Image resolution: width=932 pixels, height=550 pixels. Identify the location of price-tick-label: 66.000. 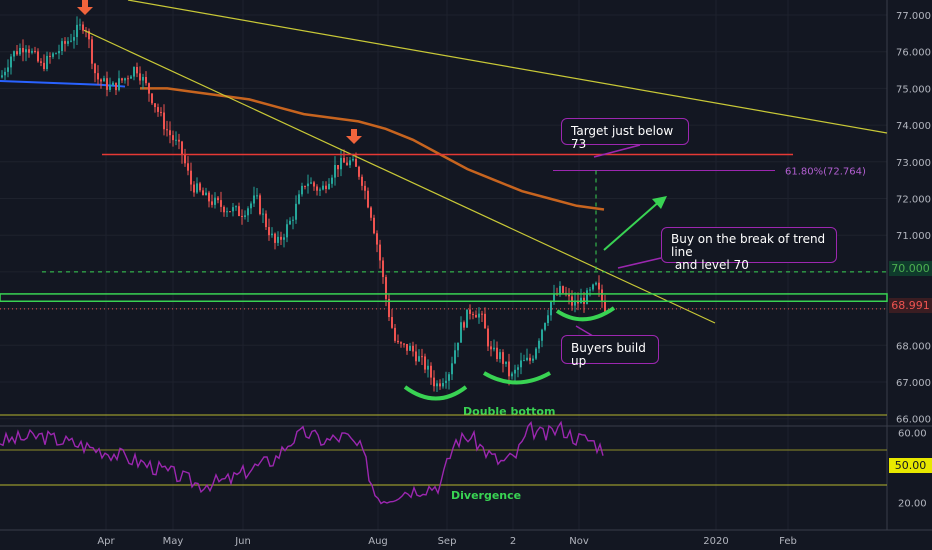
(913, 420).